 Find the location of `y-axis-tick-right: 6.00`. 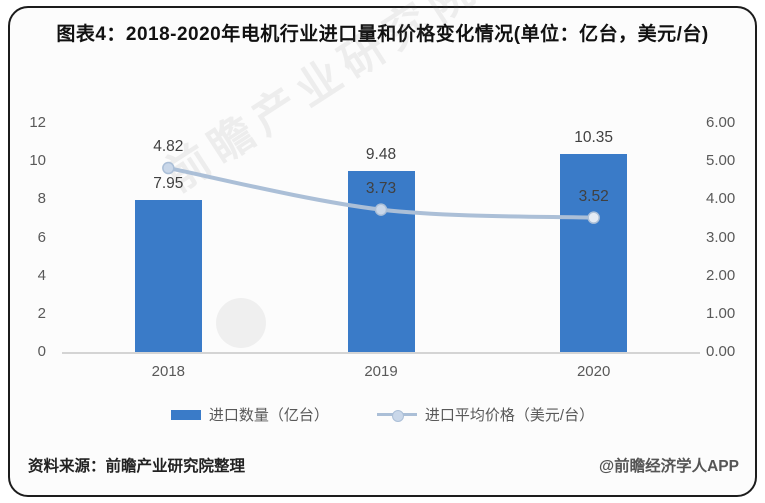

y-axis-tick-right: 6.00 is located at coordinates (721, 122).